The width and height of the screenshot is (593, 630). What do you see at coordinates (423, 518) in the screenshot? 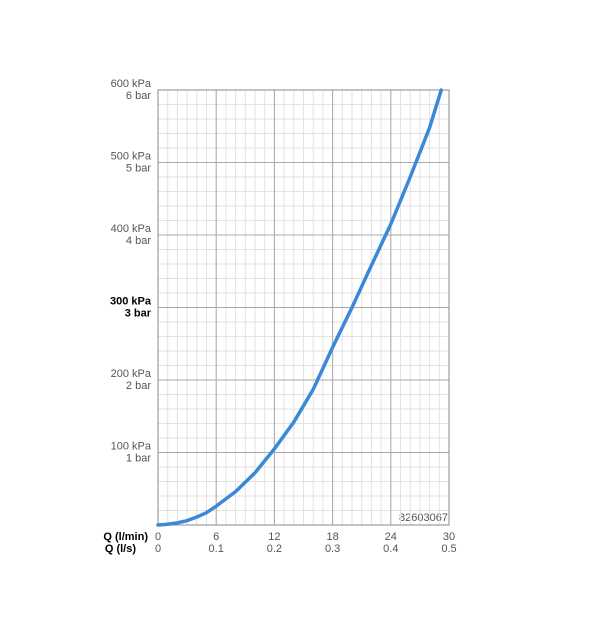
I see `annotation: 82603067` at bounding box center [423, 518].